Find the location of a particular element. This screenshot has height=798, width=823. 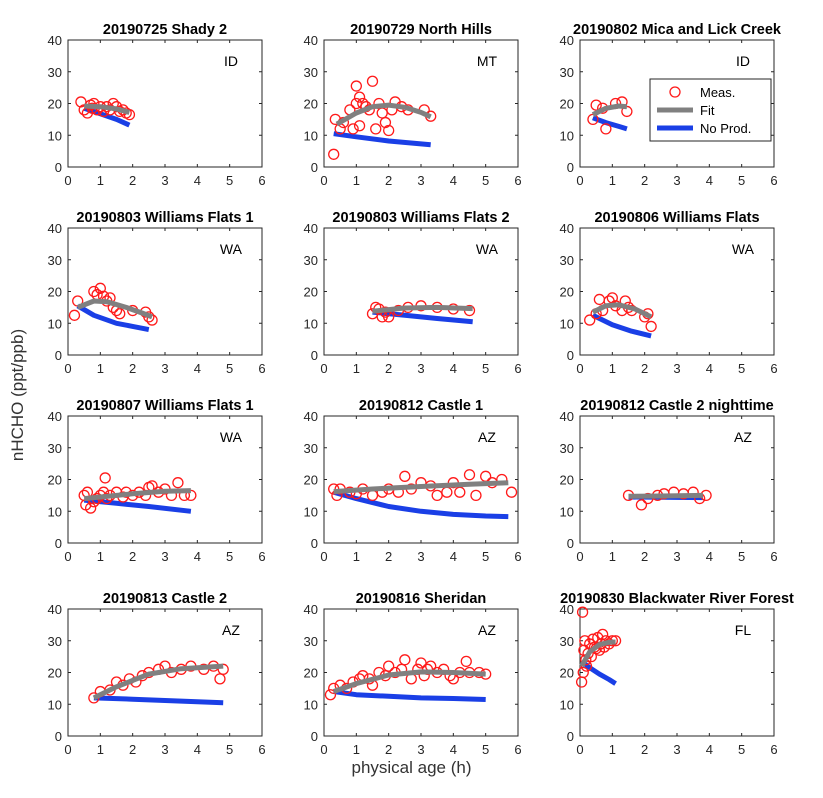

panel-title: 20190807 Williams Flats 1 is located at coordinates (164, 406).